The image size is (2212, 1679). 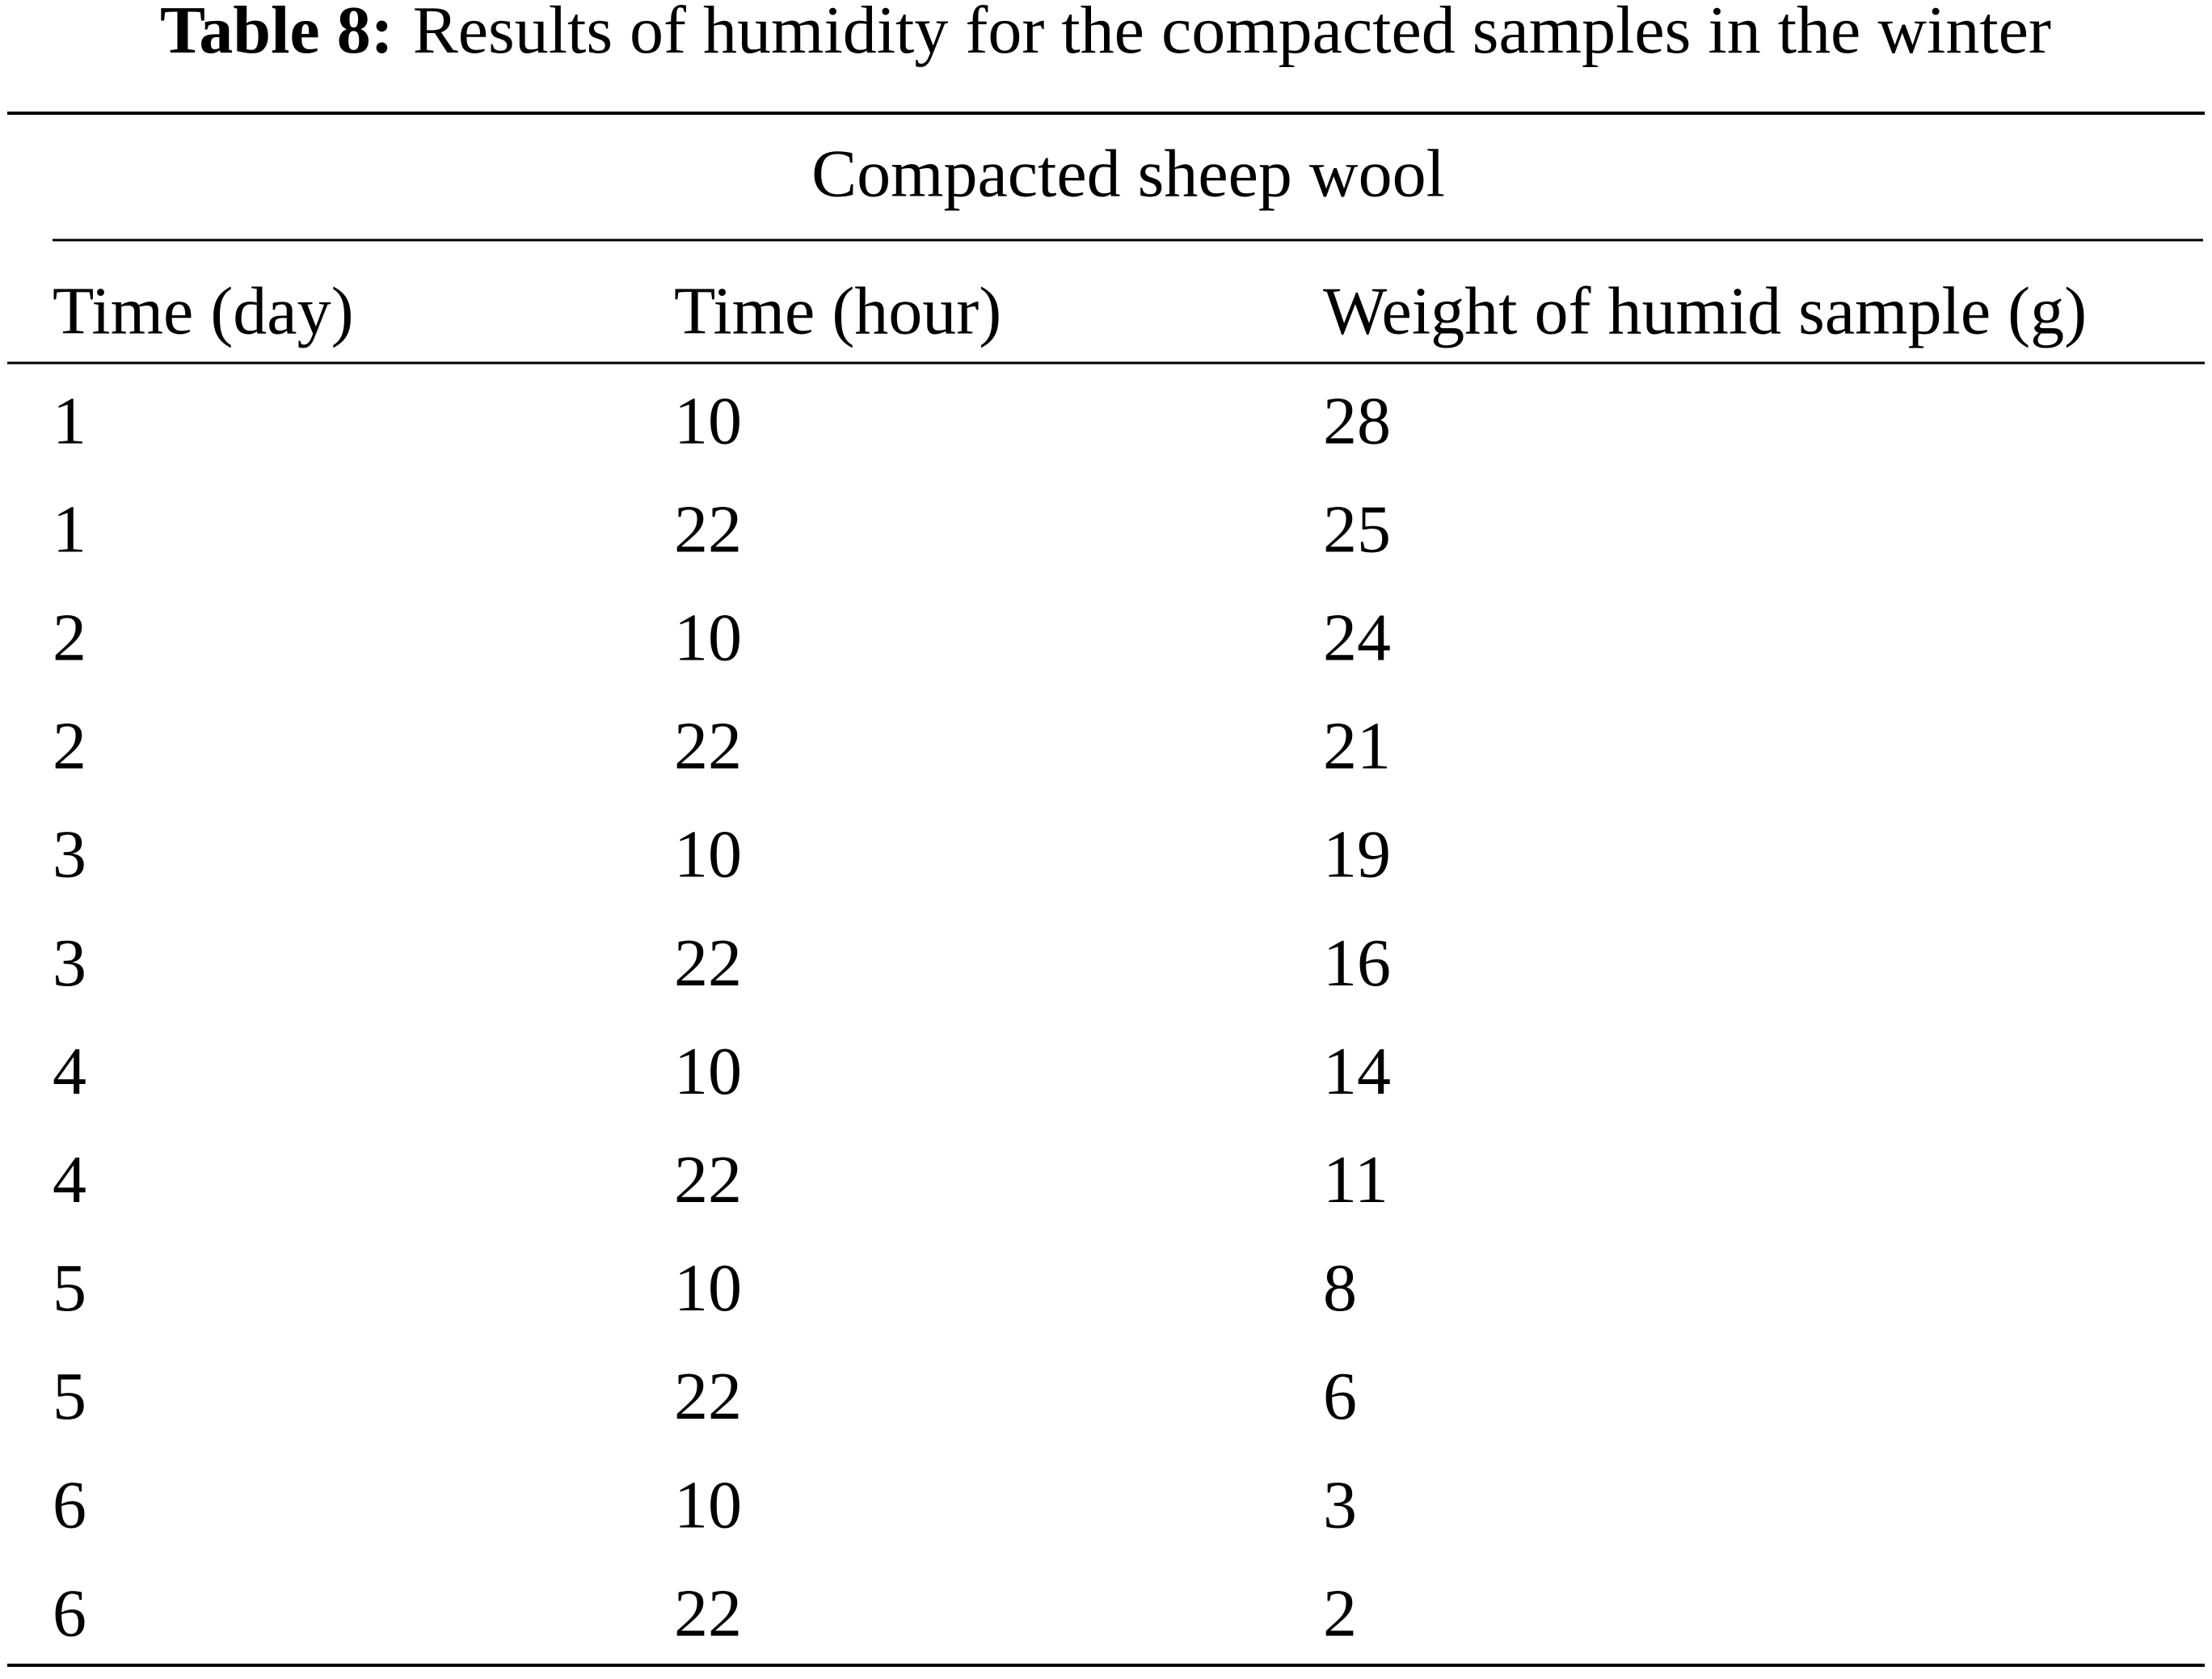 What do you see at coordinates (1357, 1071) in the screenshot?
I see `cell: 14` at bounding box center [1357, 1071].